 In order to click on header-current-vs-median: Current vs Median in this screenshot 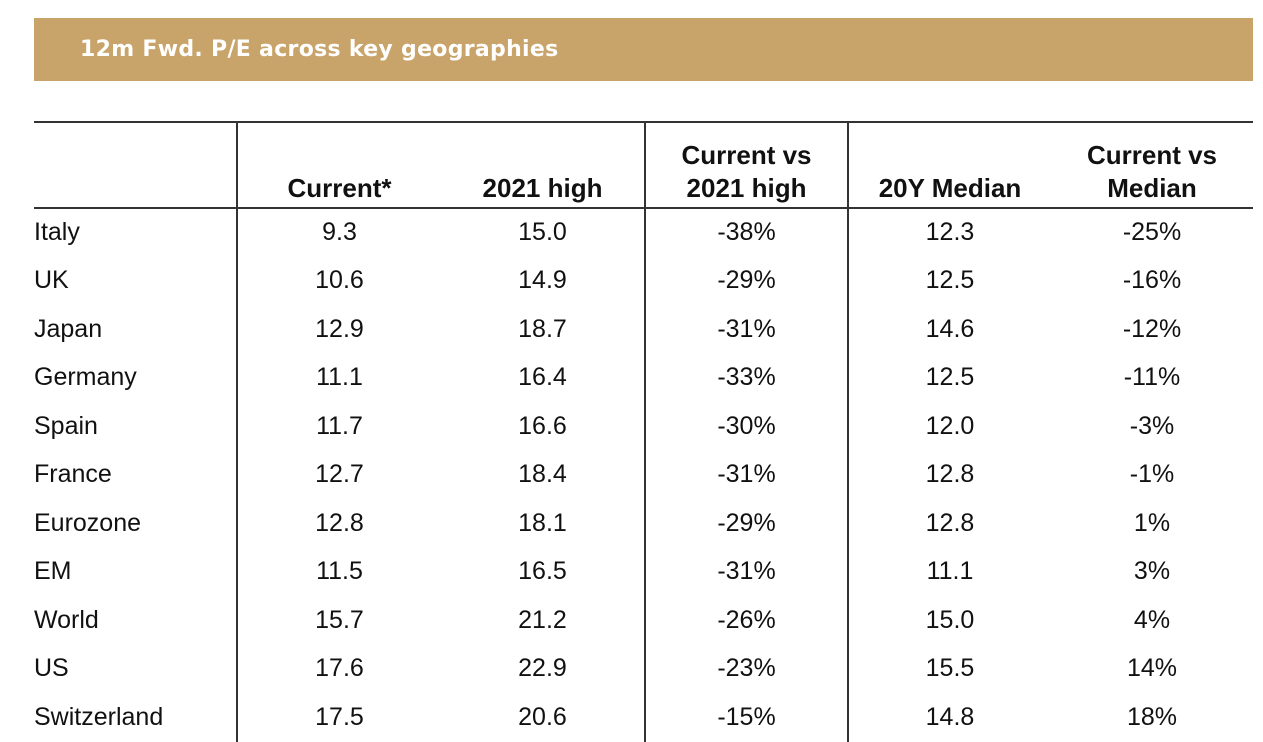, I will do `click(1152, 165)`.